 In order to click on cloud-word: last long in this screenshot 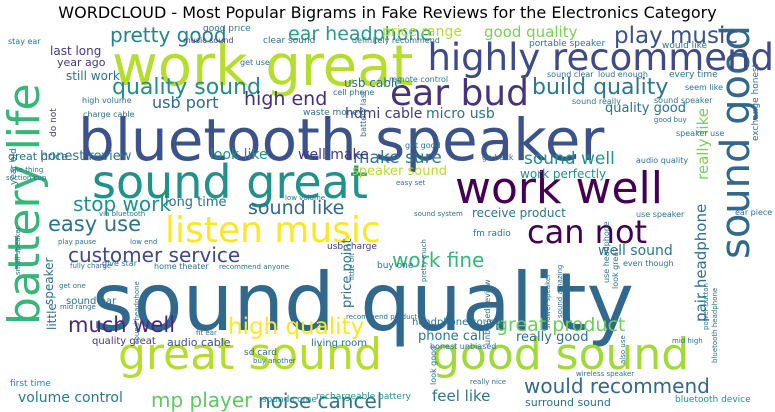, I will do `click(76, 51)`.